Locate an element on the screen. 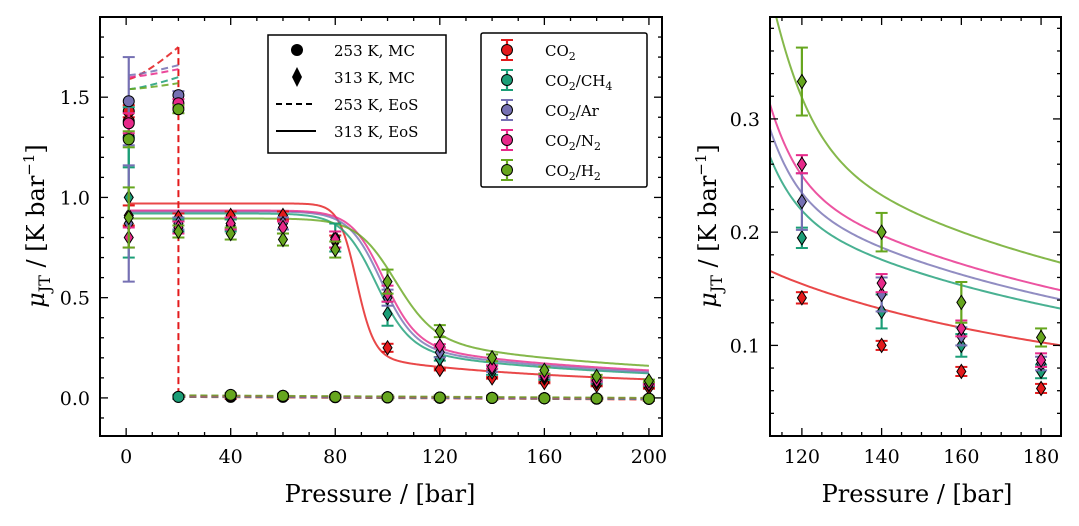 The image size is (1079, 526). legend-circle-marker is located at coordinates (297, 50).